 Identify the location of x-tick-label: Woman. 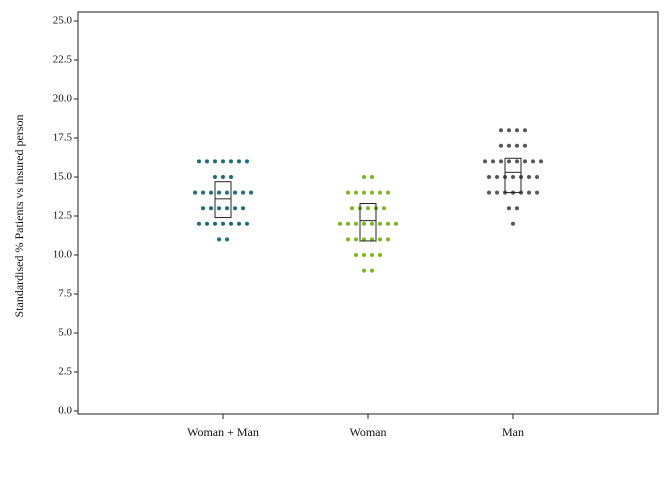
(367, 432).